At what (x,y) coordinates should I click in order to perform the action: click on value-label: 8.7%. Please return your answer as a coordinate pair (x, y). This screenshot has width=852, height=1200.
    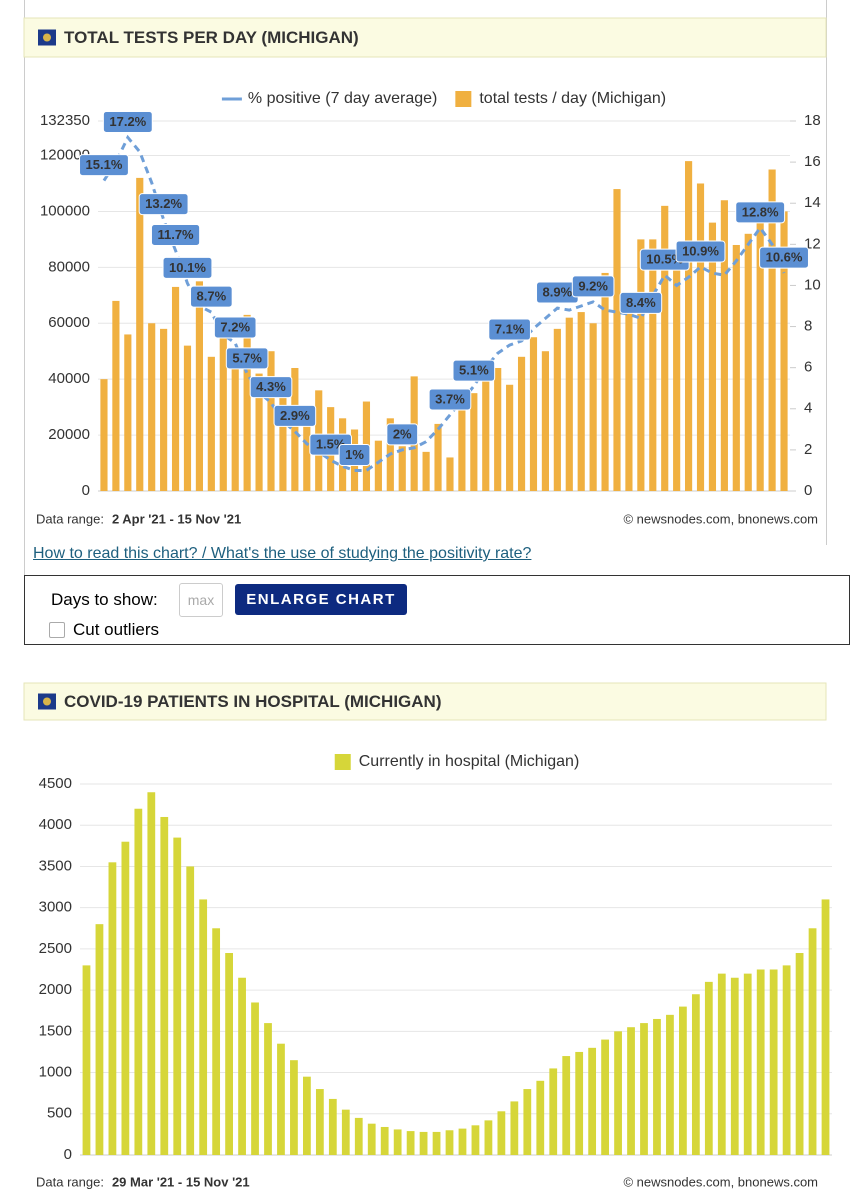
    Looking at the image, I should click on (212, 296).